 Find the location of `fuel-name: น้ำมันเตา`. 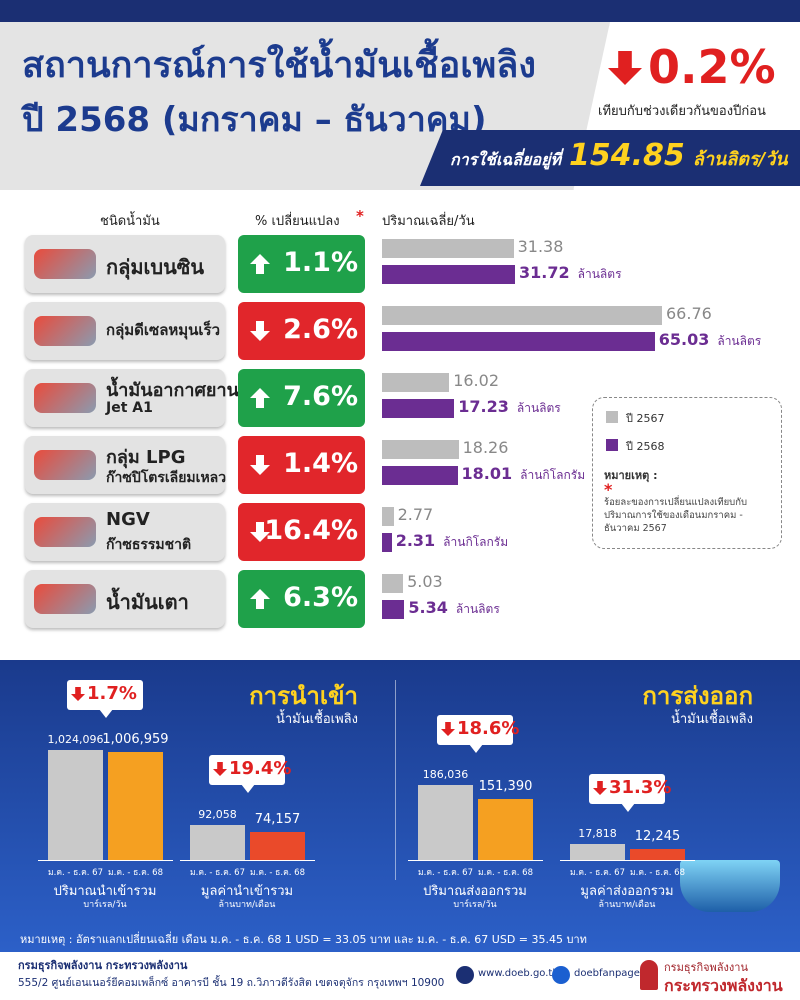

fuel-name: น้ำมันเตา is located at coordinates (147, 602).